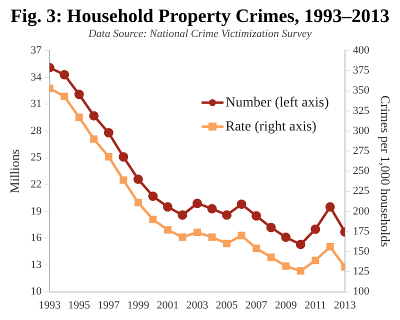  Describe the element at coordinates (36, 238) in the screenshot. I see `y-tick-label: 16` at that location.